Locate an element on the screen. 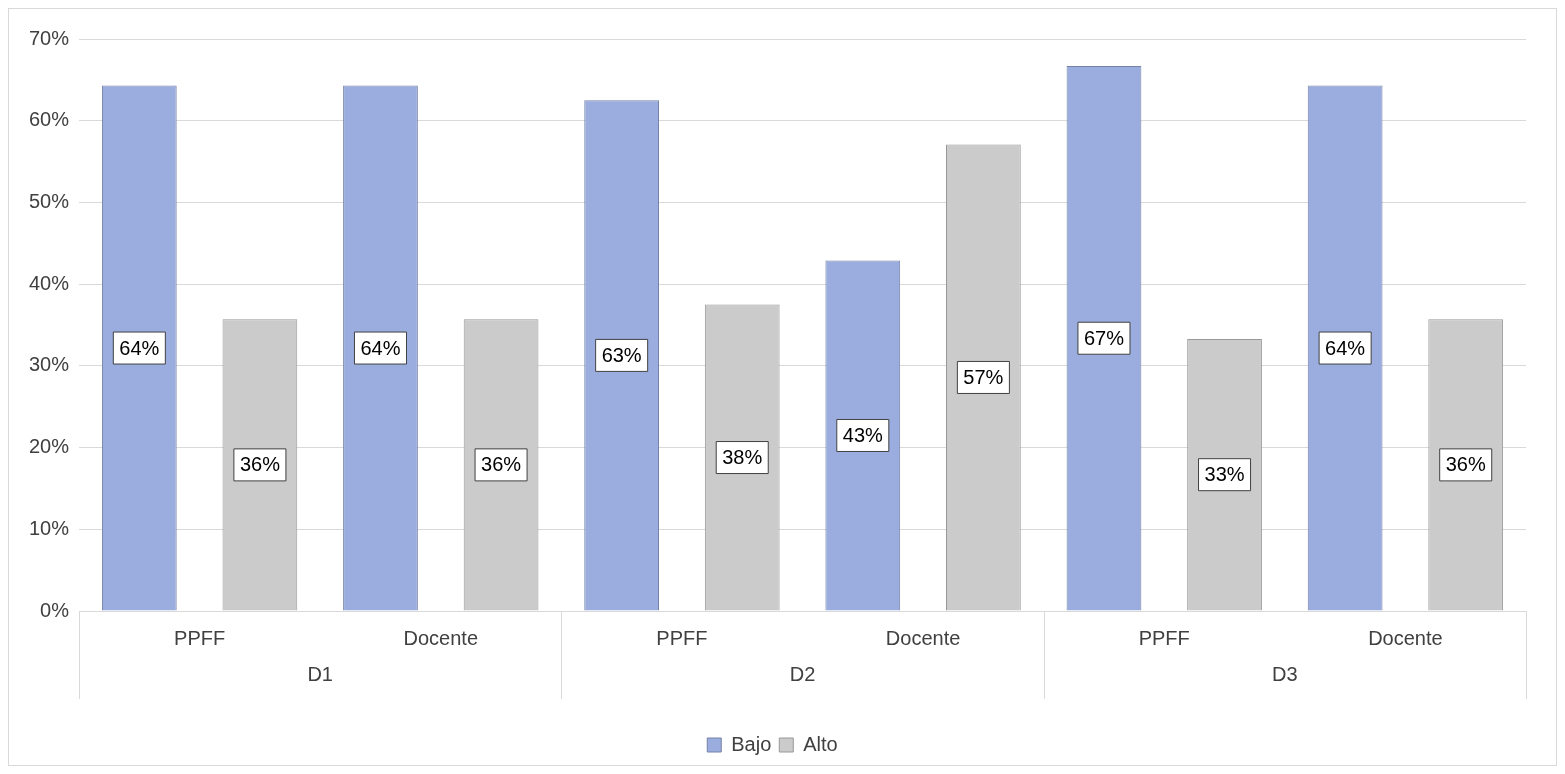 The image size is (1565, 774). legend-label: Alto is located at coordinates (820, 743).